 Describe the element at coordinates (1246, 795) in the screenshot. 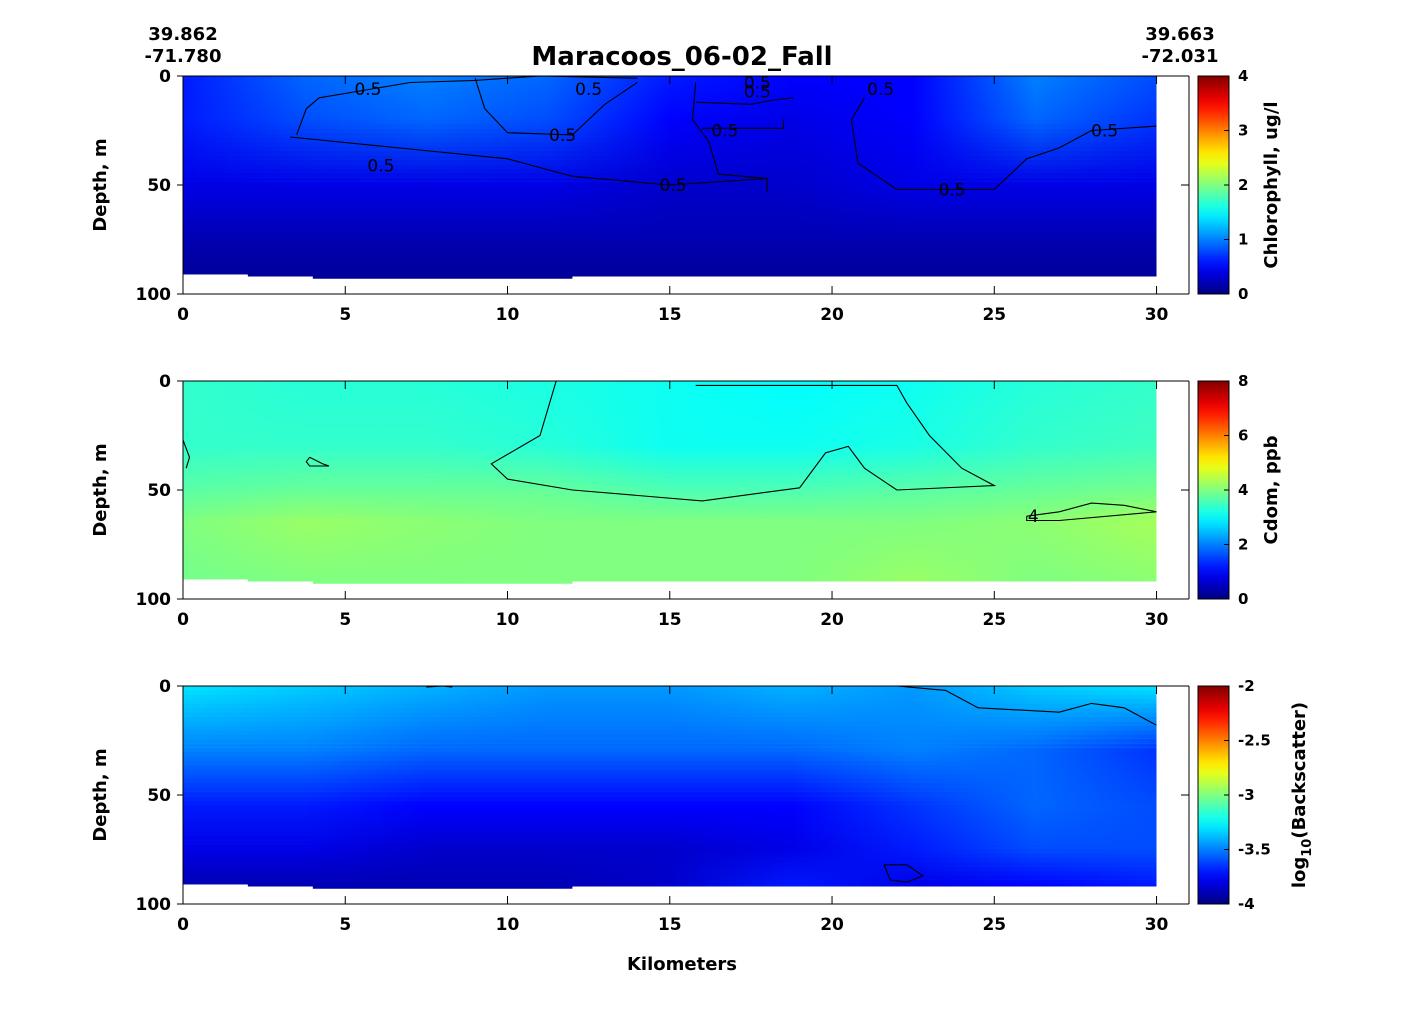

I see `colorbar-tick-label: -3` at that location.